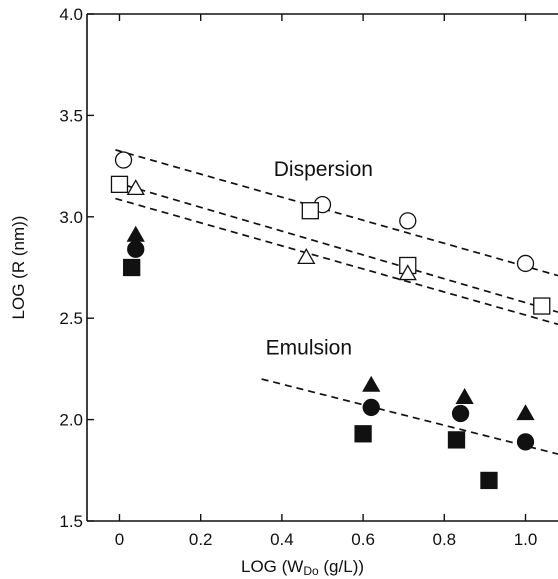  Describe the element at coordinates (409, 416) in the screenshot. I see `fit-line` at that location.